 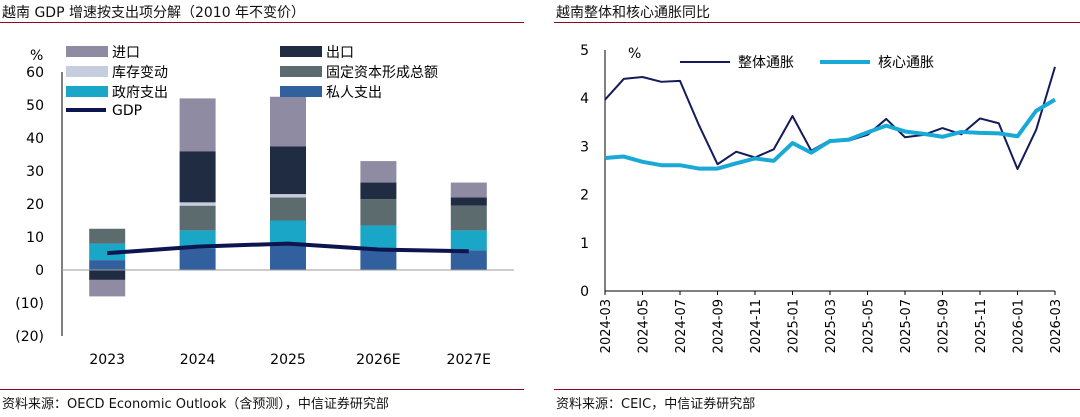 I want to click on legend-label-private: 私人支出, so click(x=354, y=93).